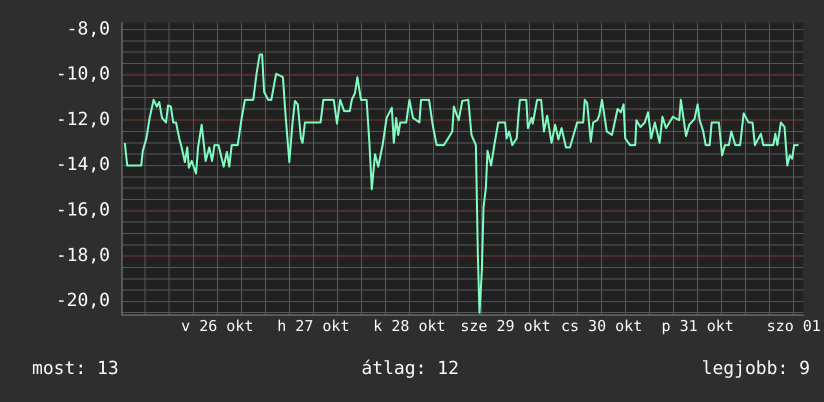 The height and width of the screenshot is (402, 824). What do you see at coordinates (793, 325) in the screenshot?
I see `x-tick-label: szo 01` at bounding box center [793, 325].